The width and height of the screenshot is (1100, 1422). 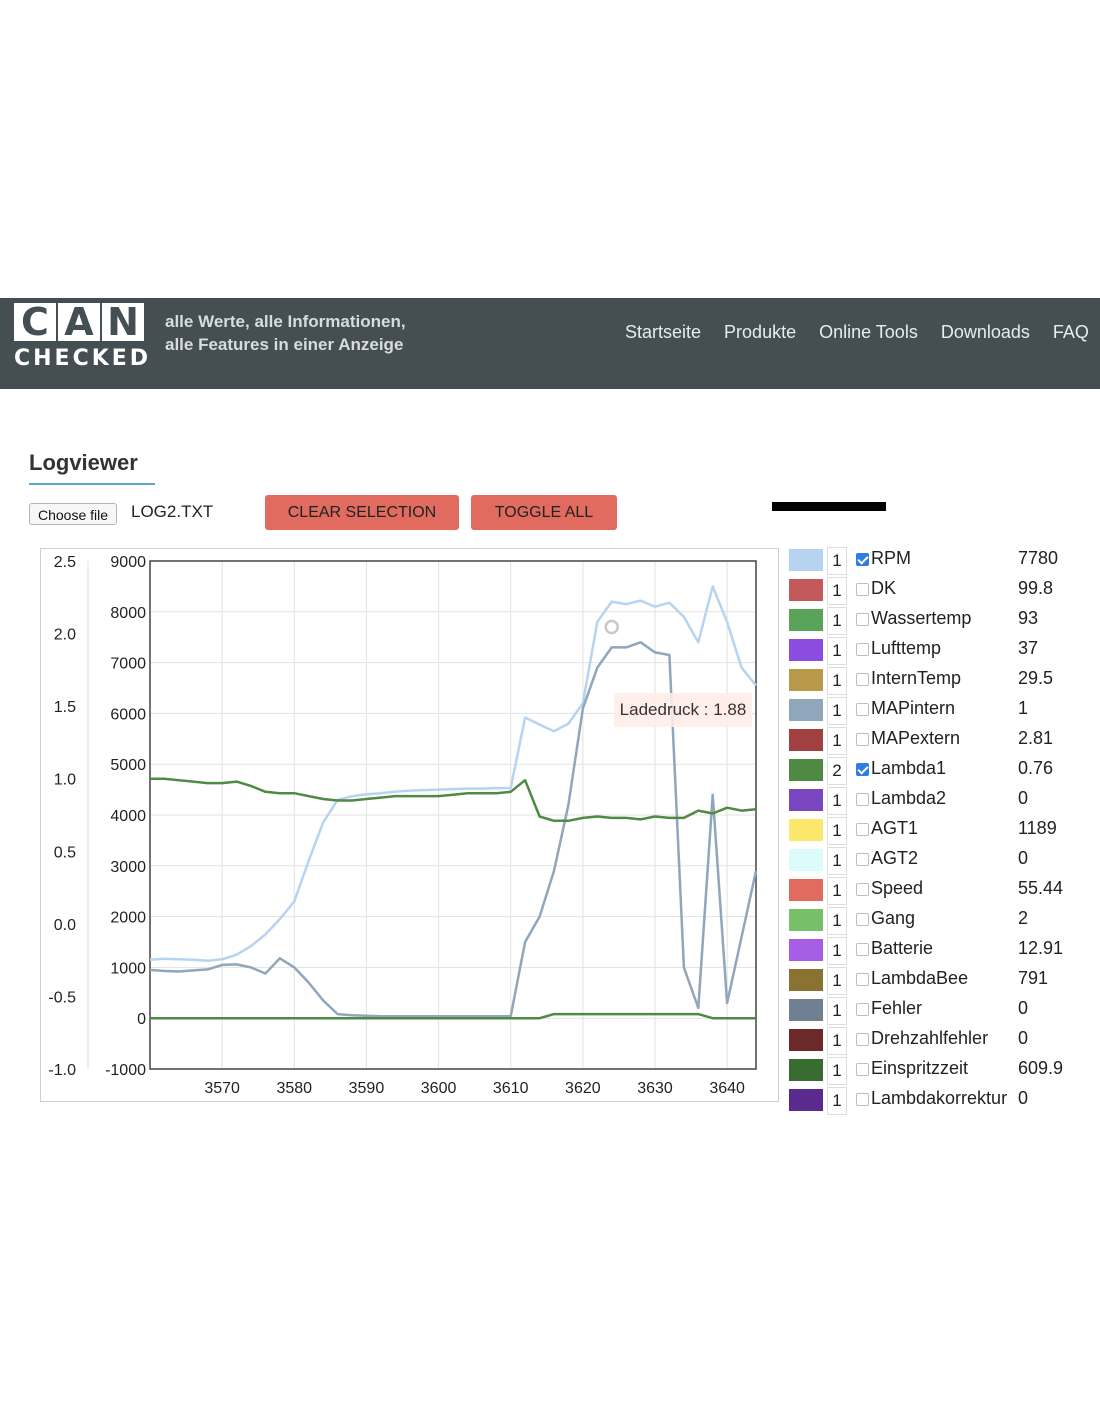 What do you see at coordinates (985, 332) in the screenshot?
I see `nav-downloads: Downloads` at bounding box center [985, 332].